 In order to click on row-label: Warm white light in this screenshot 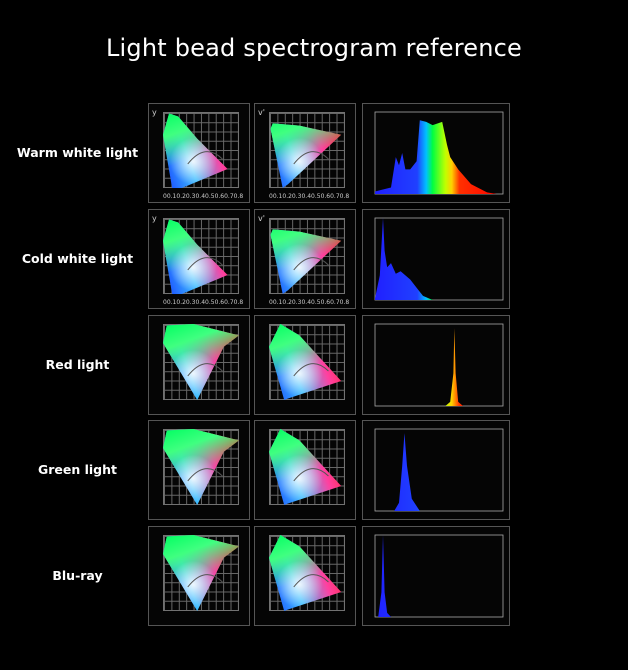, I will do `click(77, 152)`.